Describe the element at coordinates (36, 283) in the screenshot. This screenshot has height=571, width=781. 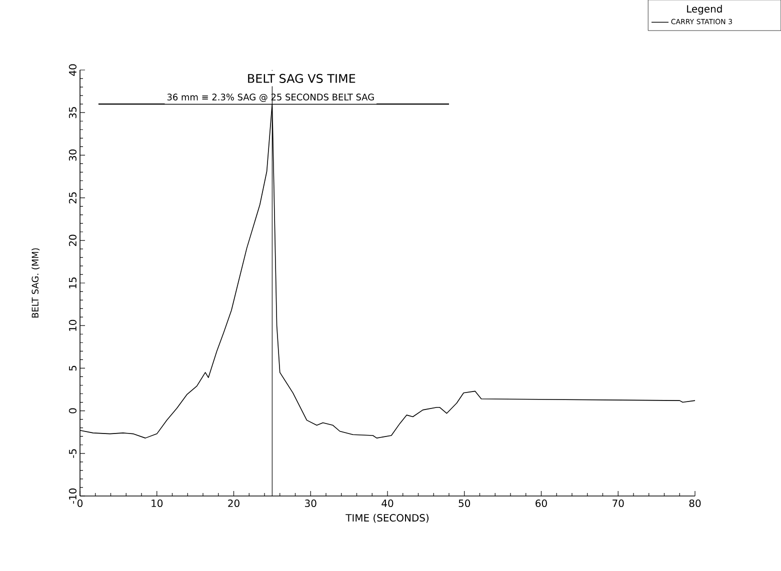
I see `y-axis-title: BELT SAG. (MM)` at that location.